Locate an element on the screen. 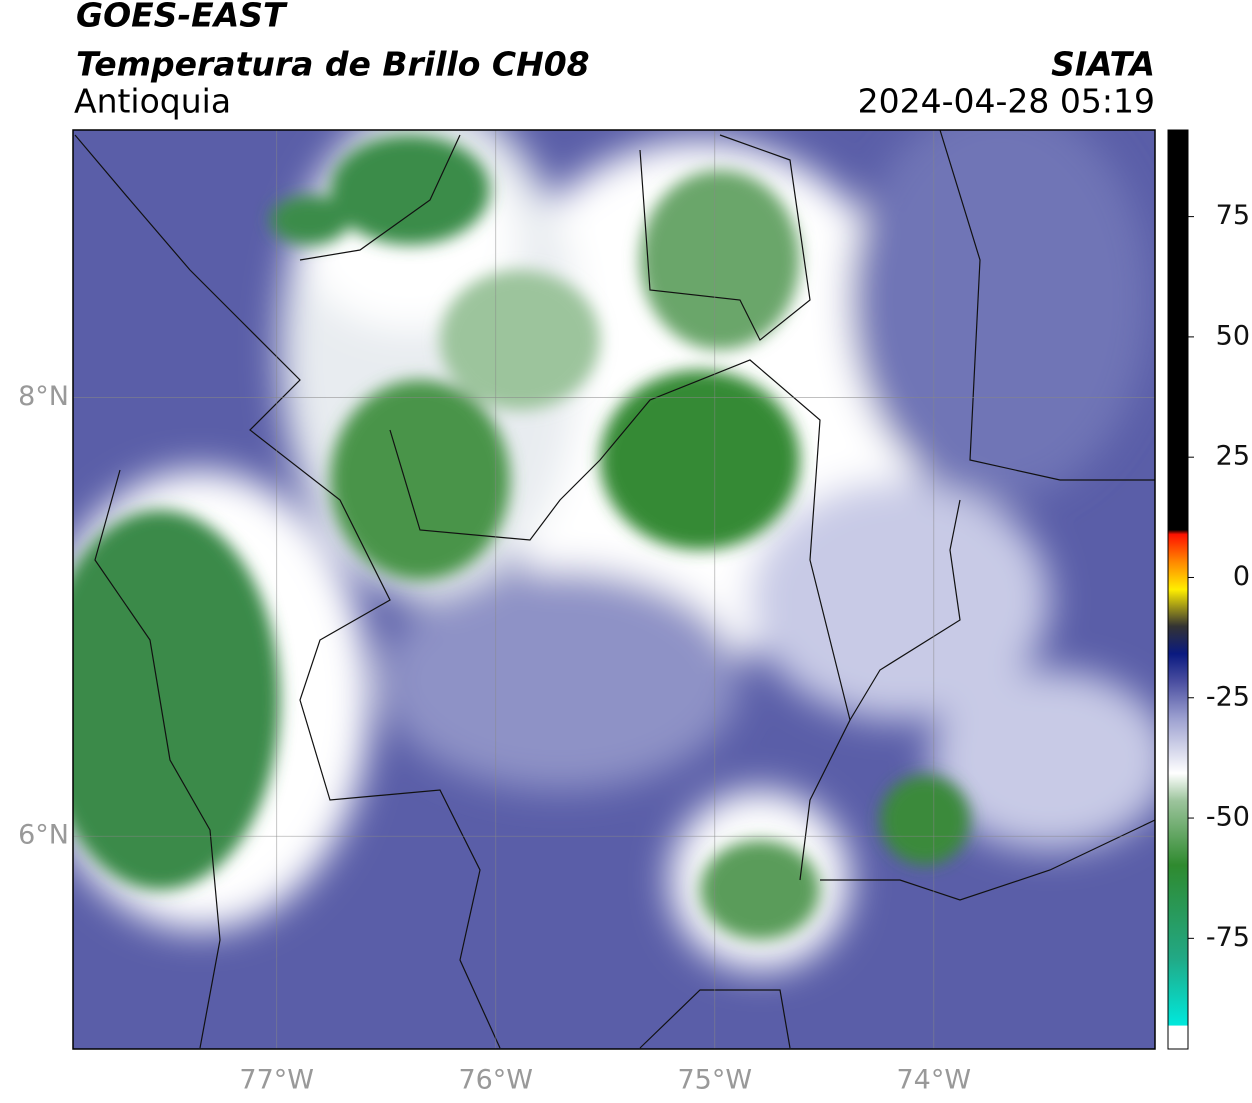 Image resolution: width=1252 pixels, height=1103 pixels. lat-label: 6°N is located at coordinates (43, 835).